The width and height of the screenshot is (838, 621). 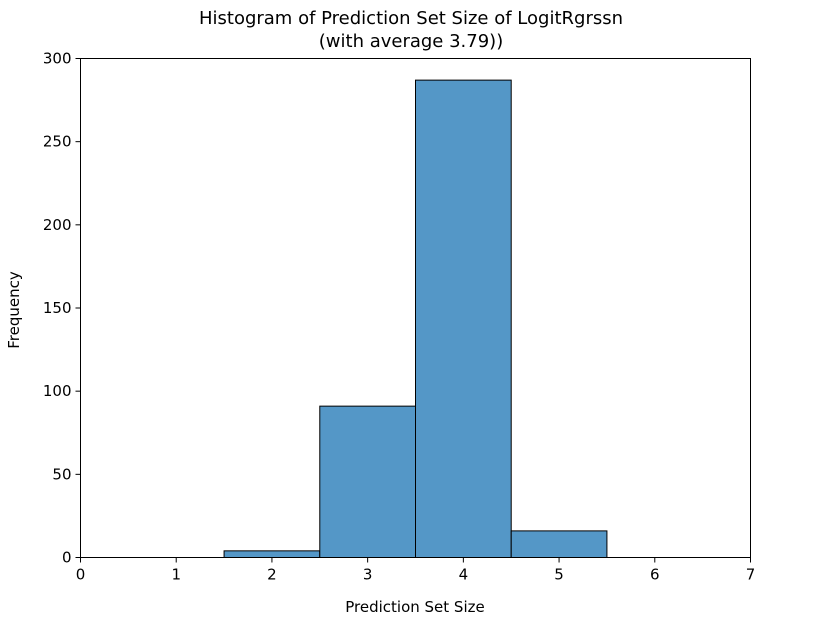 What do you see at coordinates (81, 575) in the screenshot?
I see `x-tick-label-0: 0` at bounding box center [81, 575].